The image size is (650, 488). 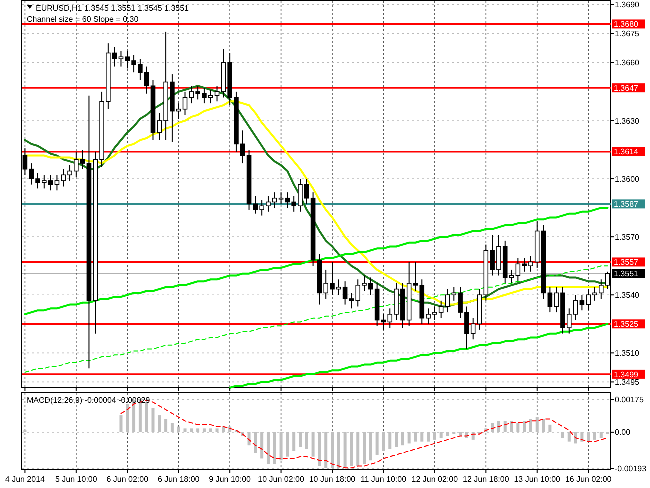 I want to click on x-tick-label: 11 Jun 10:00, so click(x=384, y=479).